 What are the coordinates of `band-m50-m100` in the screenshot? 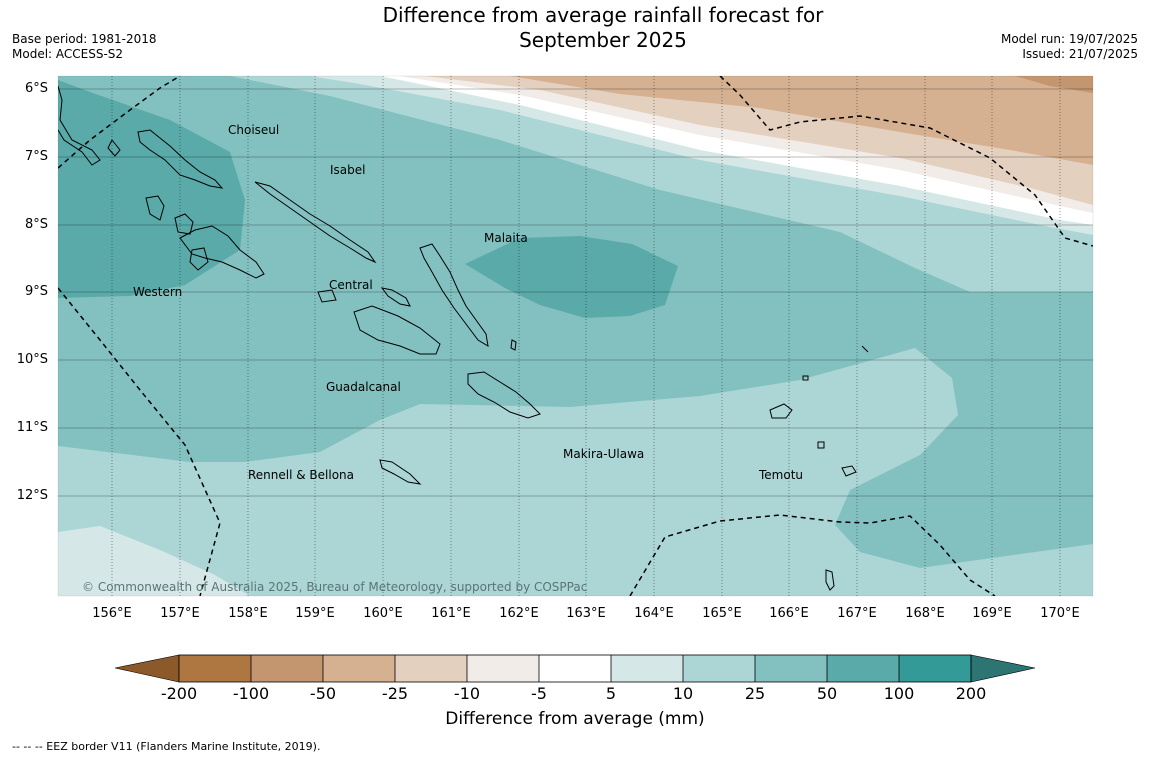 It's located at (1054, 84).